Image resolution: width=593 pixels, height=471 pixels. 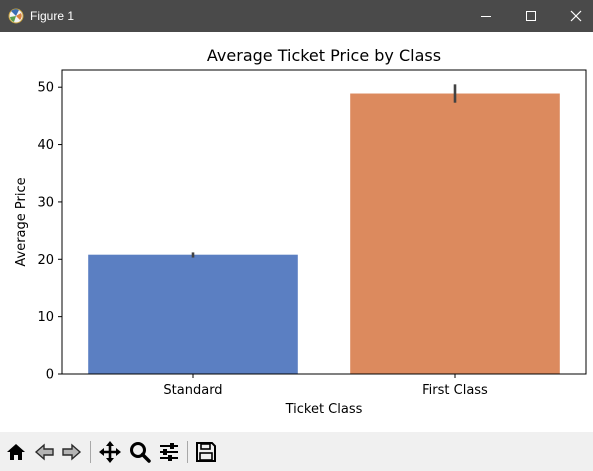 I want to click on configure-subplots-button, so click(x=169, y=452).